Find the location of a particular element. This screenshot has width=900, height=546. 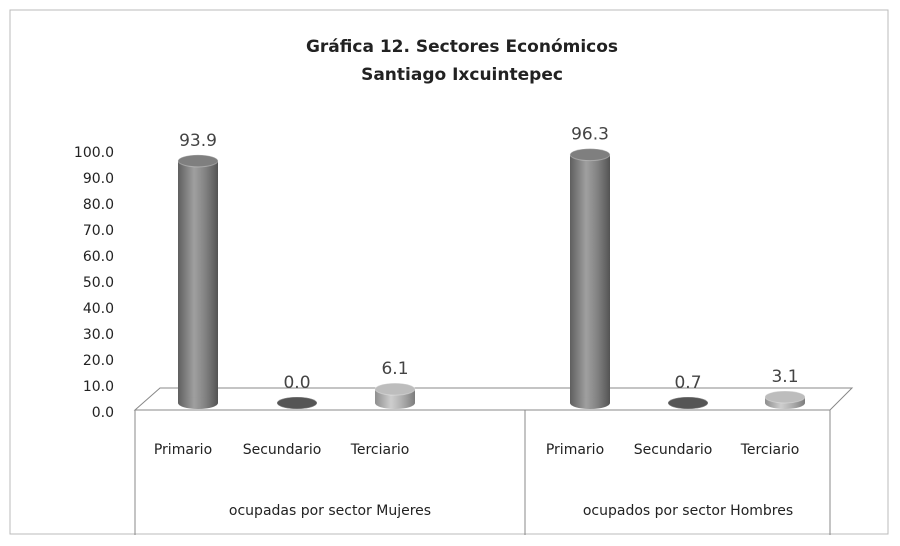

group-label: ocupadas por sector Mujeres is located at coordinates (330, 511).